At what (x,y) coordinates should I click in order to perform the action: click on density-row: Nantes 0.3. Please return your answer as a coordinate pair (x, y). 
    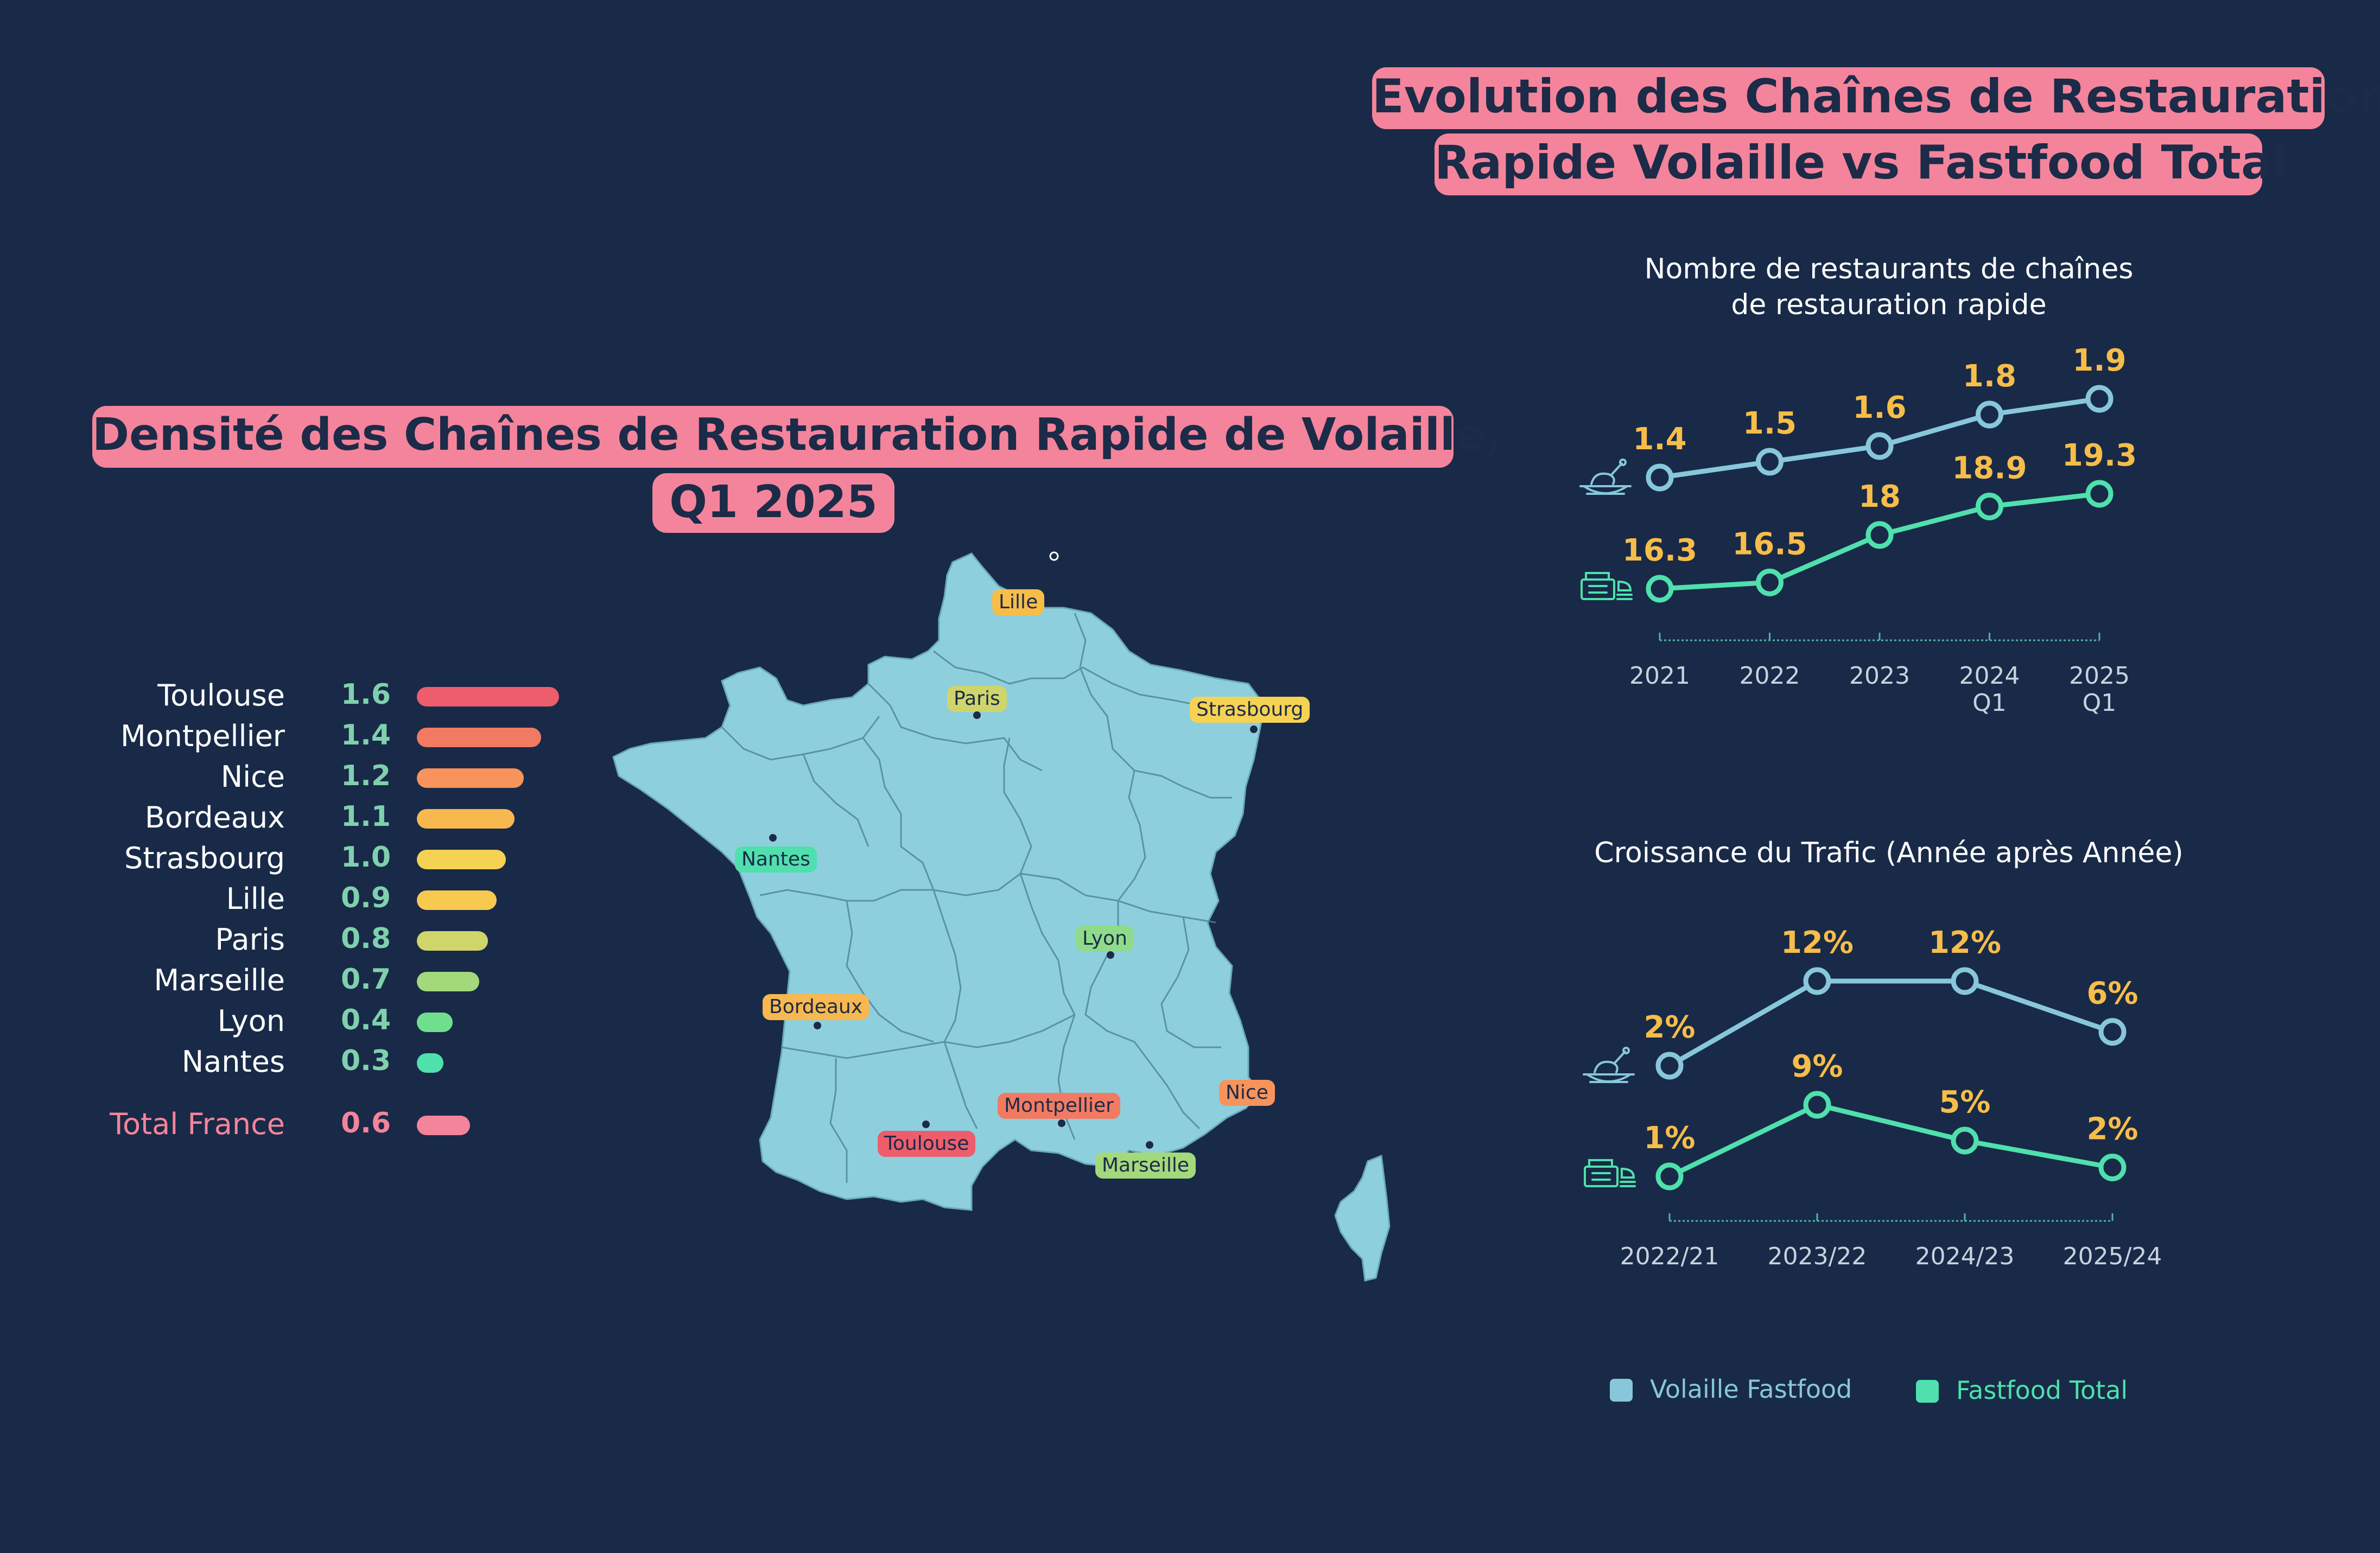
    Looking at the image, I should click on (298, 1064).